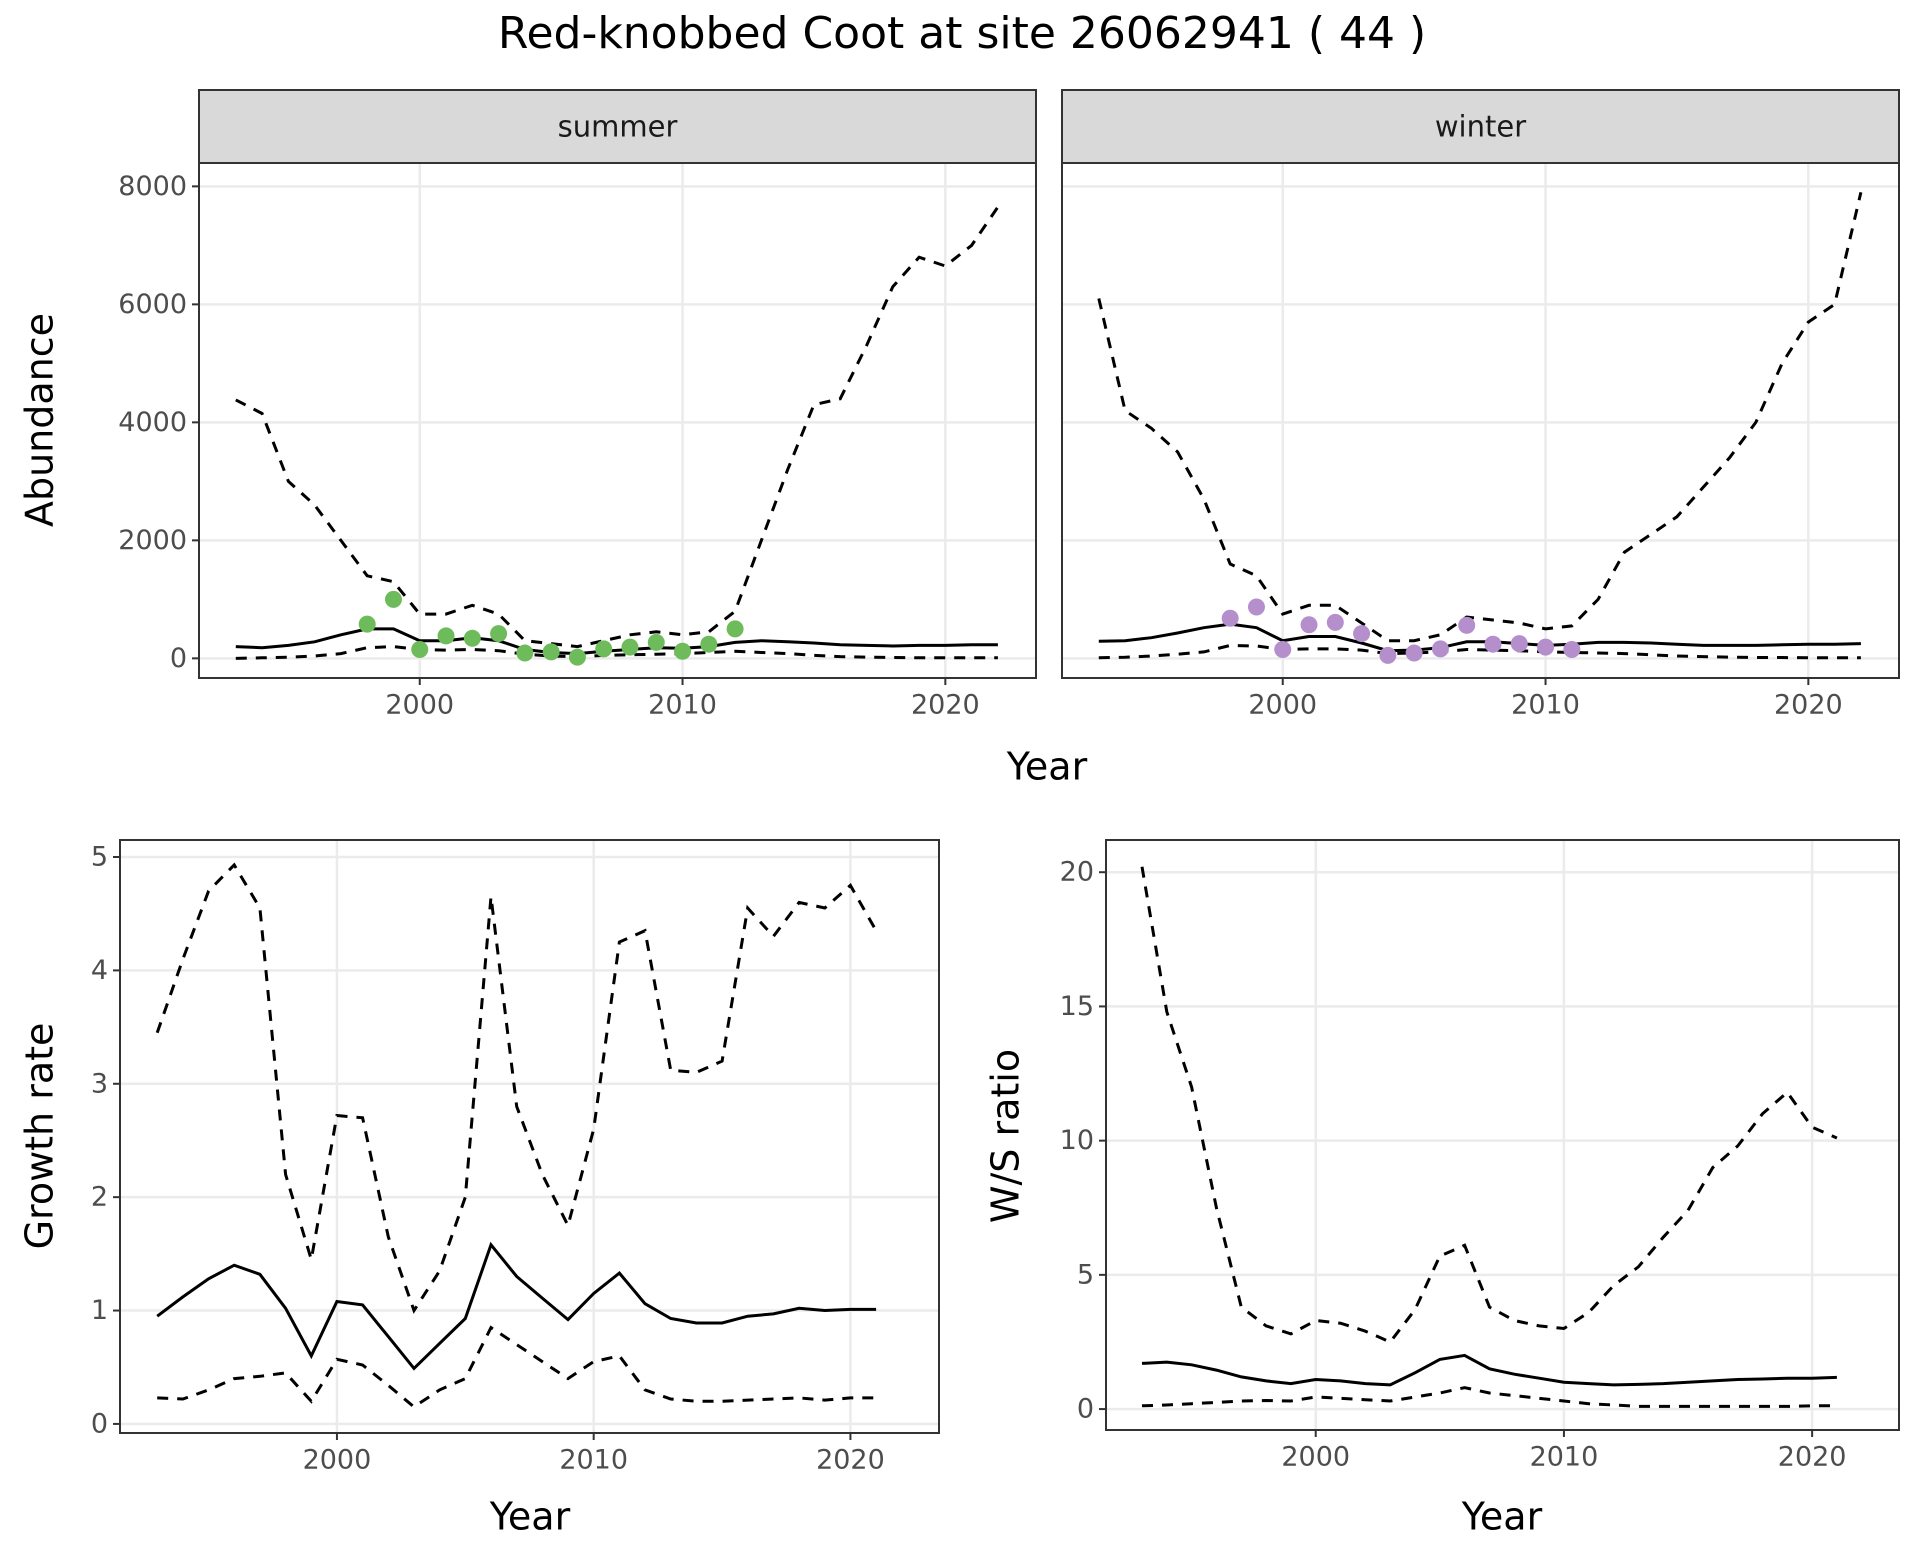 This screenshot has height=1560, width=1920. I want to click on strip-label: winter, so click(1480, 127).